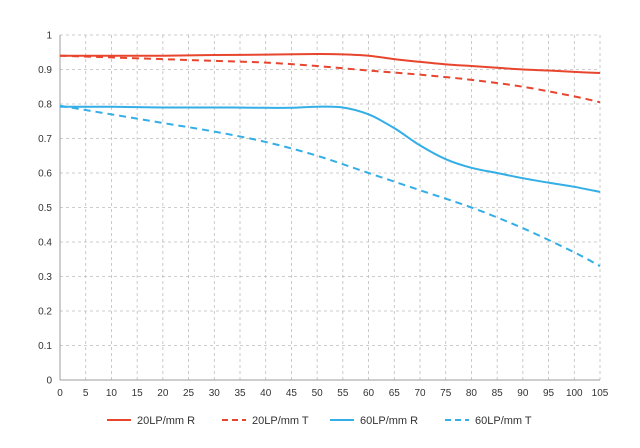 This screenshot has width=640, height=448. I want to click on x-tick-label: 50, so click(318, 393).